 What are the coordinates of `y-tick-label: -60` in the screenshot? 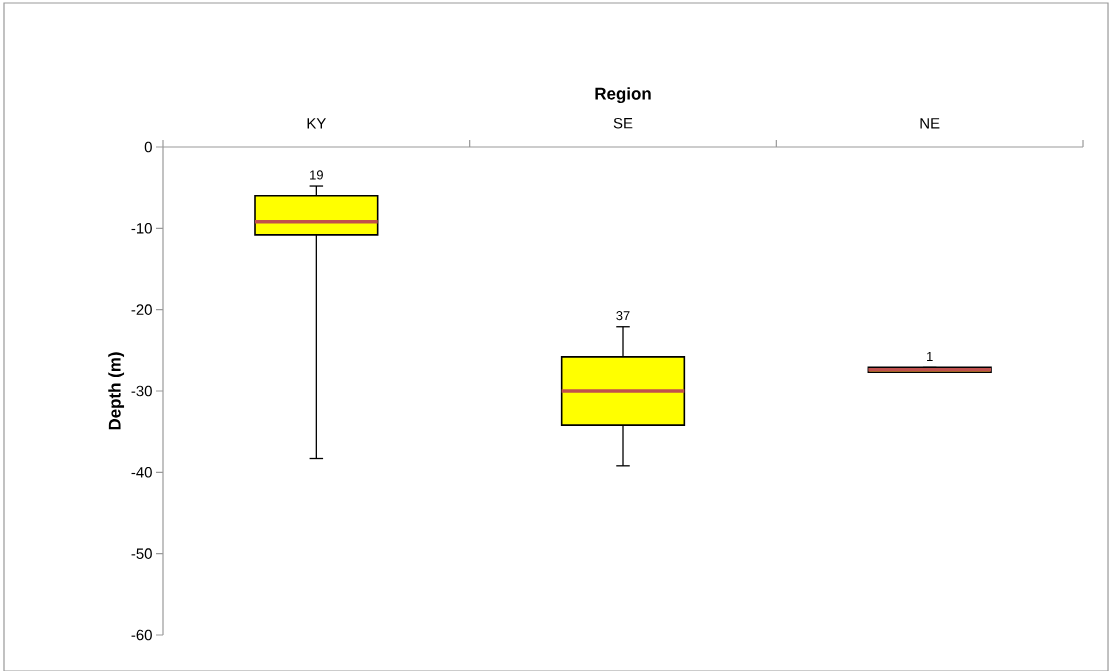 It's located at (141, 635).